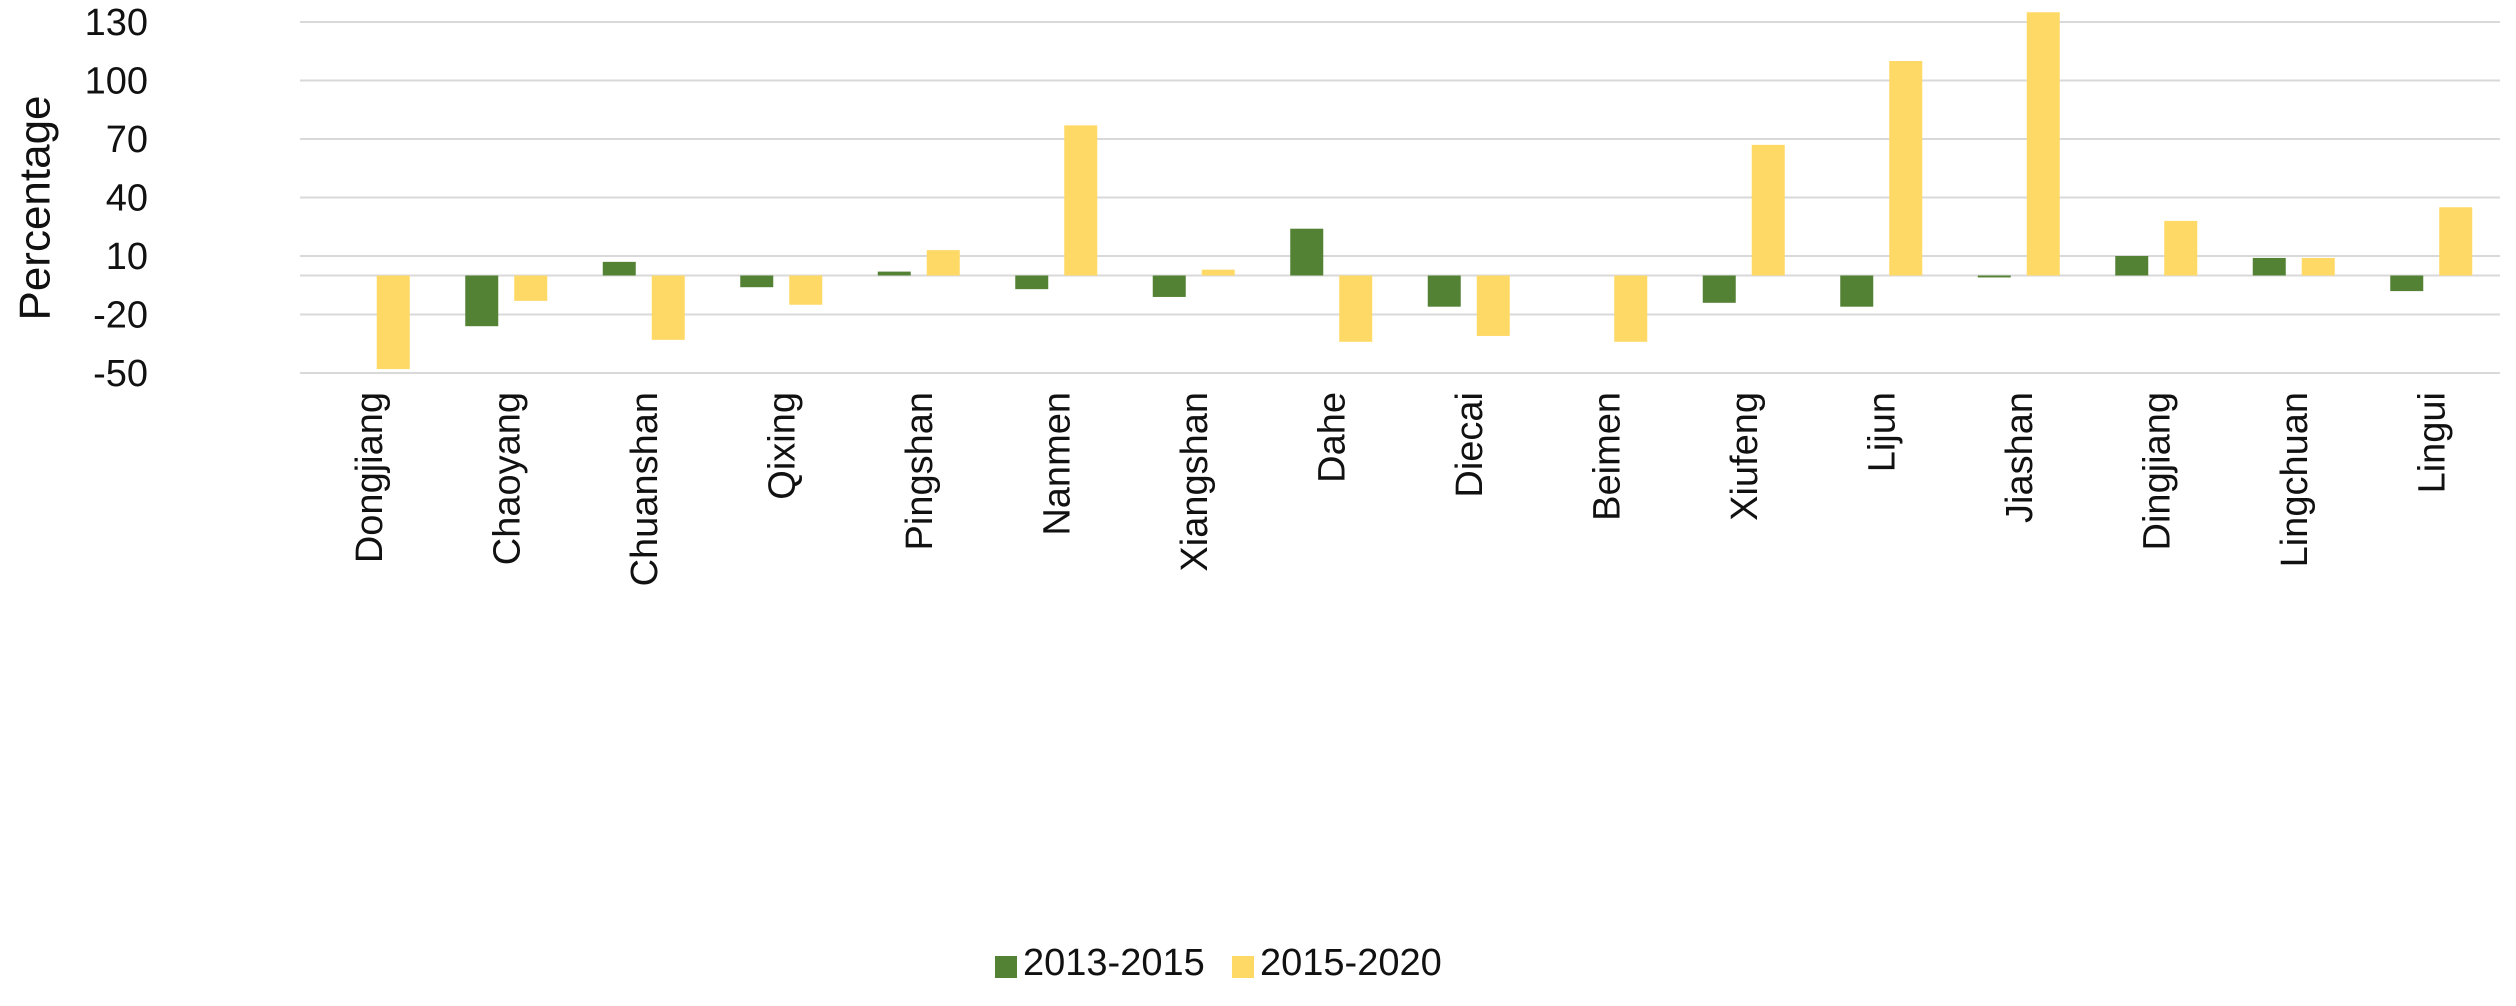 Image resolution: width=2516 pixels, height=1006 pixels. I want to click on bar-series-1-nanmen, so click(1032, 282).